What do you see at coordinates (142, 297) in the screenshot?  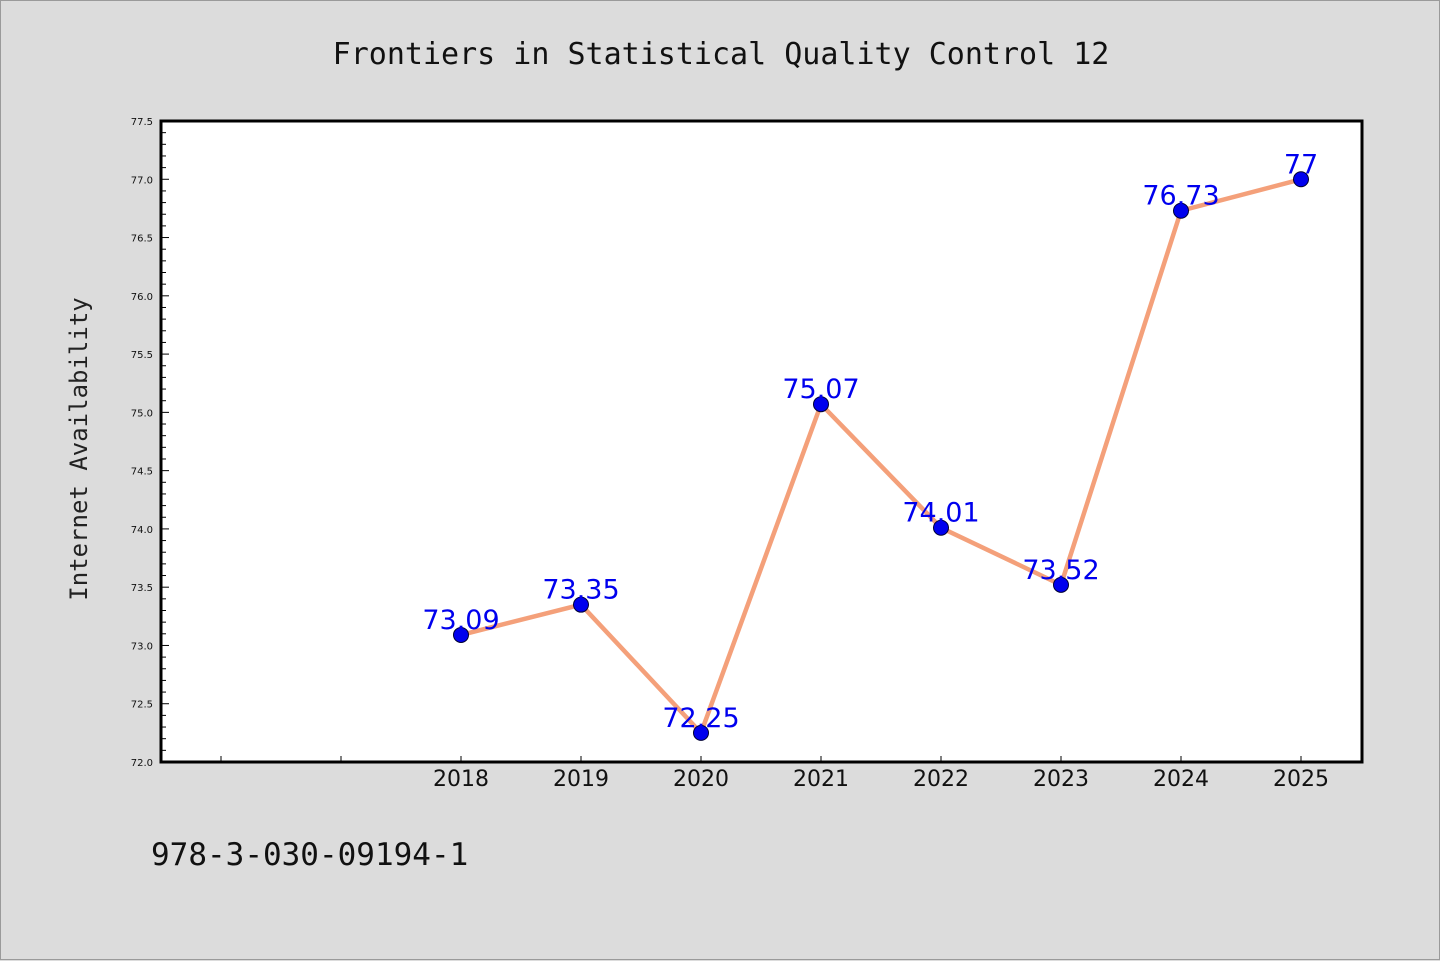 I see `y-tick-label: 76.0` at bounding box center [142, 297].